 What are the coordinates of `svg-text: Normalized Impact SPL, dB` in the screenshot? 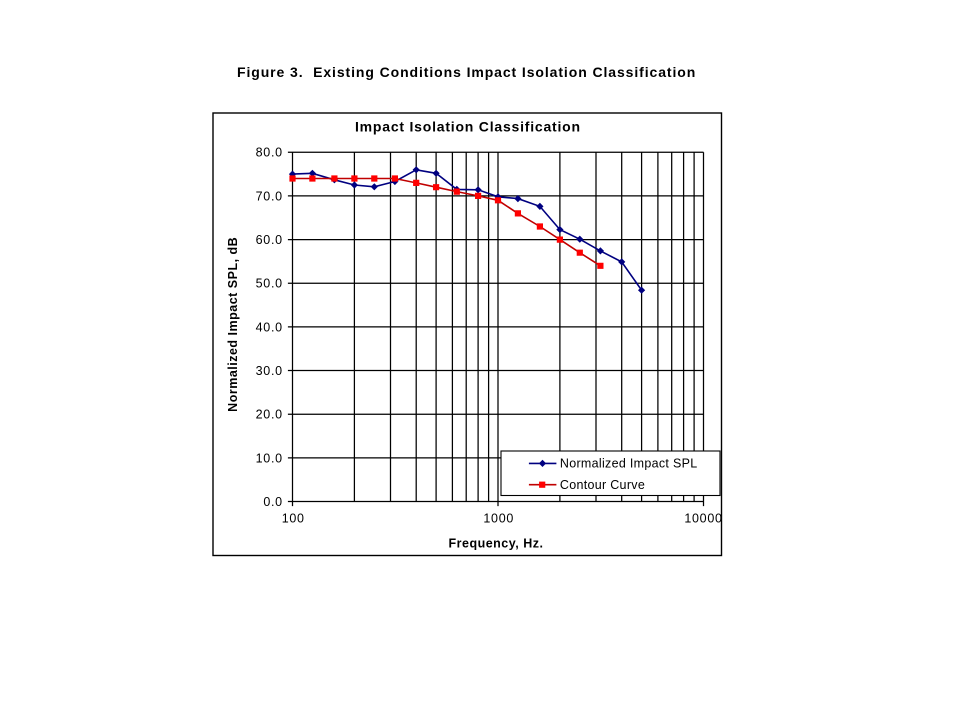 It's located at (233, 324).